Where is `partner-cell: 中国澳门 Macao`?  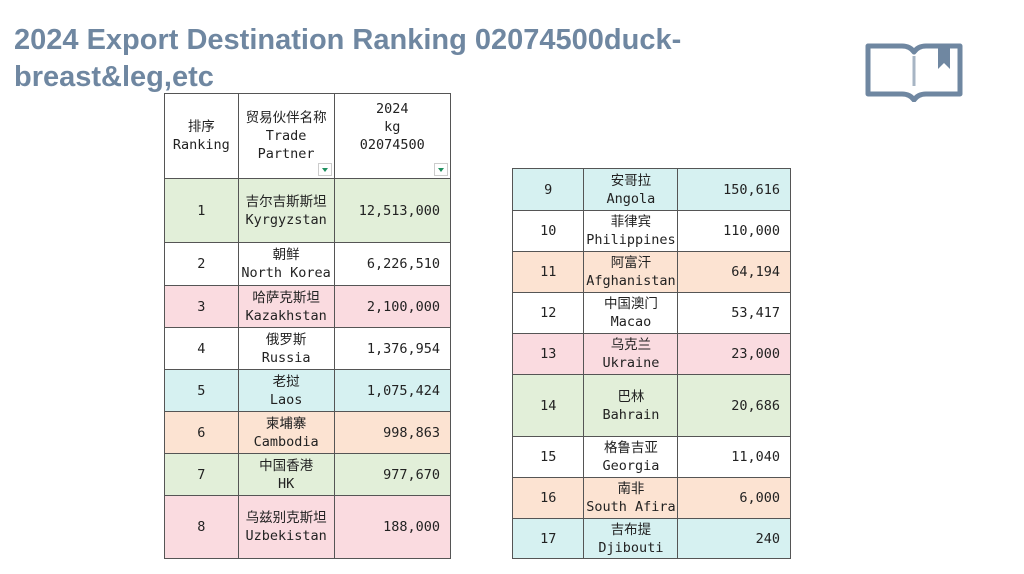 partner-cell: 中国澳门 Macao is located at coordinates (631, 313).